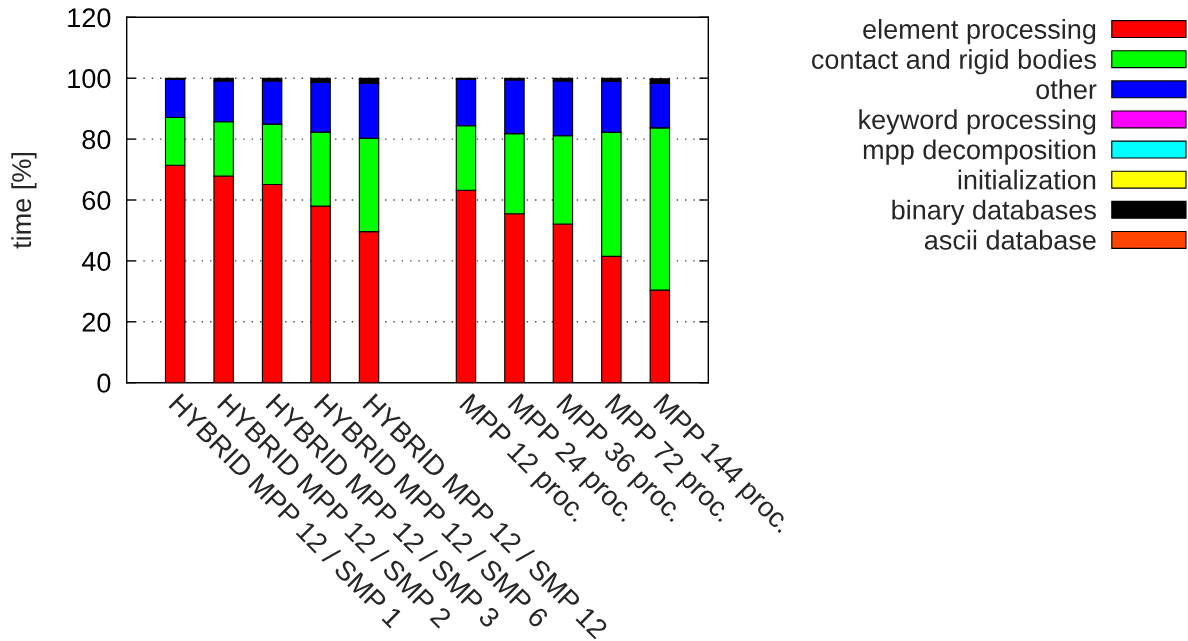 The width and height of the screenshot is (1188, 641). What do you see at coordinates (977, 122) in the screenshot?
I see `legend-label: keyword processing` at bounding box center [977, 122].